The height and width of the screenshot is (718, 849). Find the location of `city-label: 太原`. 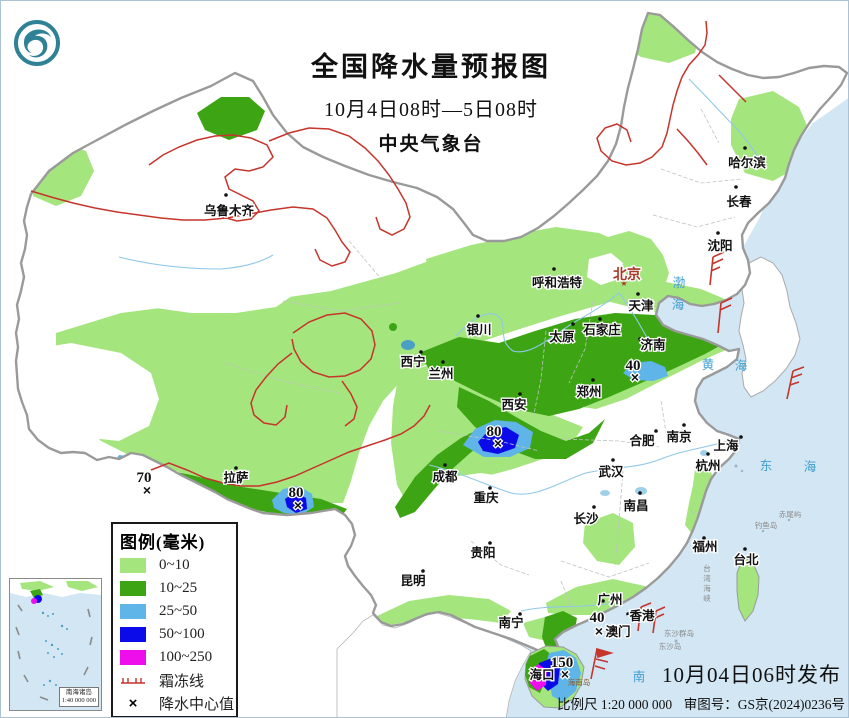

city-label: 太原 is located at coordinates (562, 336).